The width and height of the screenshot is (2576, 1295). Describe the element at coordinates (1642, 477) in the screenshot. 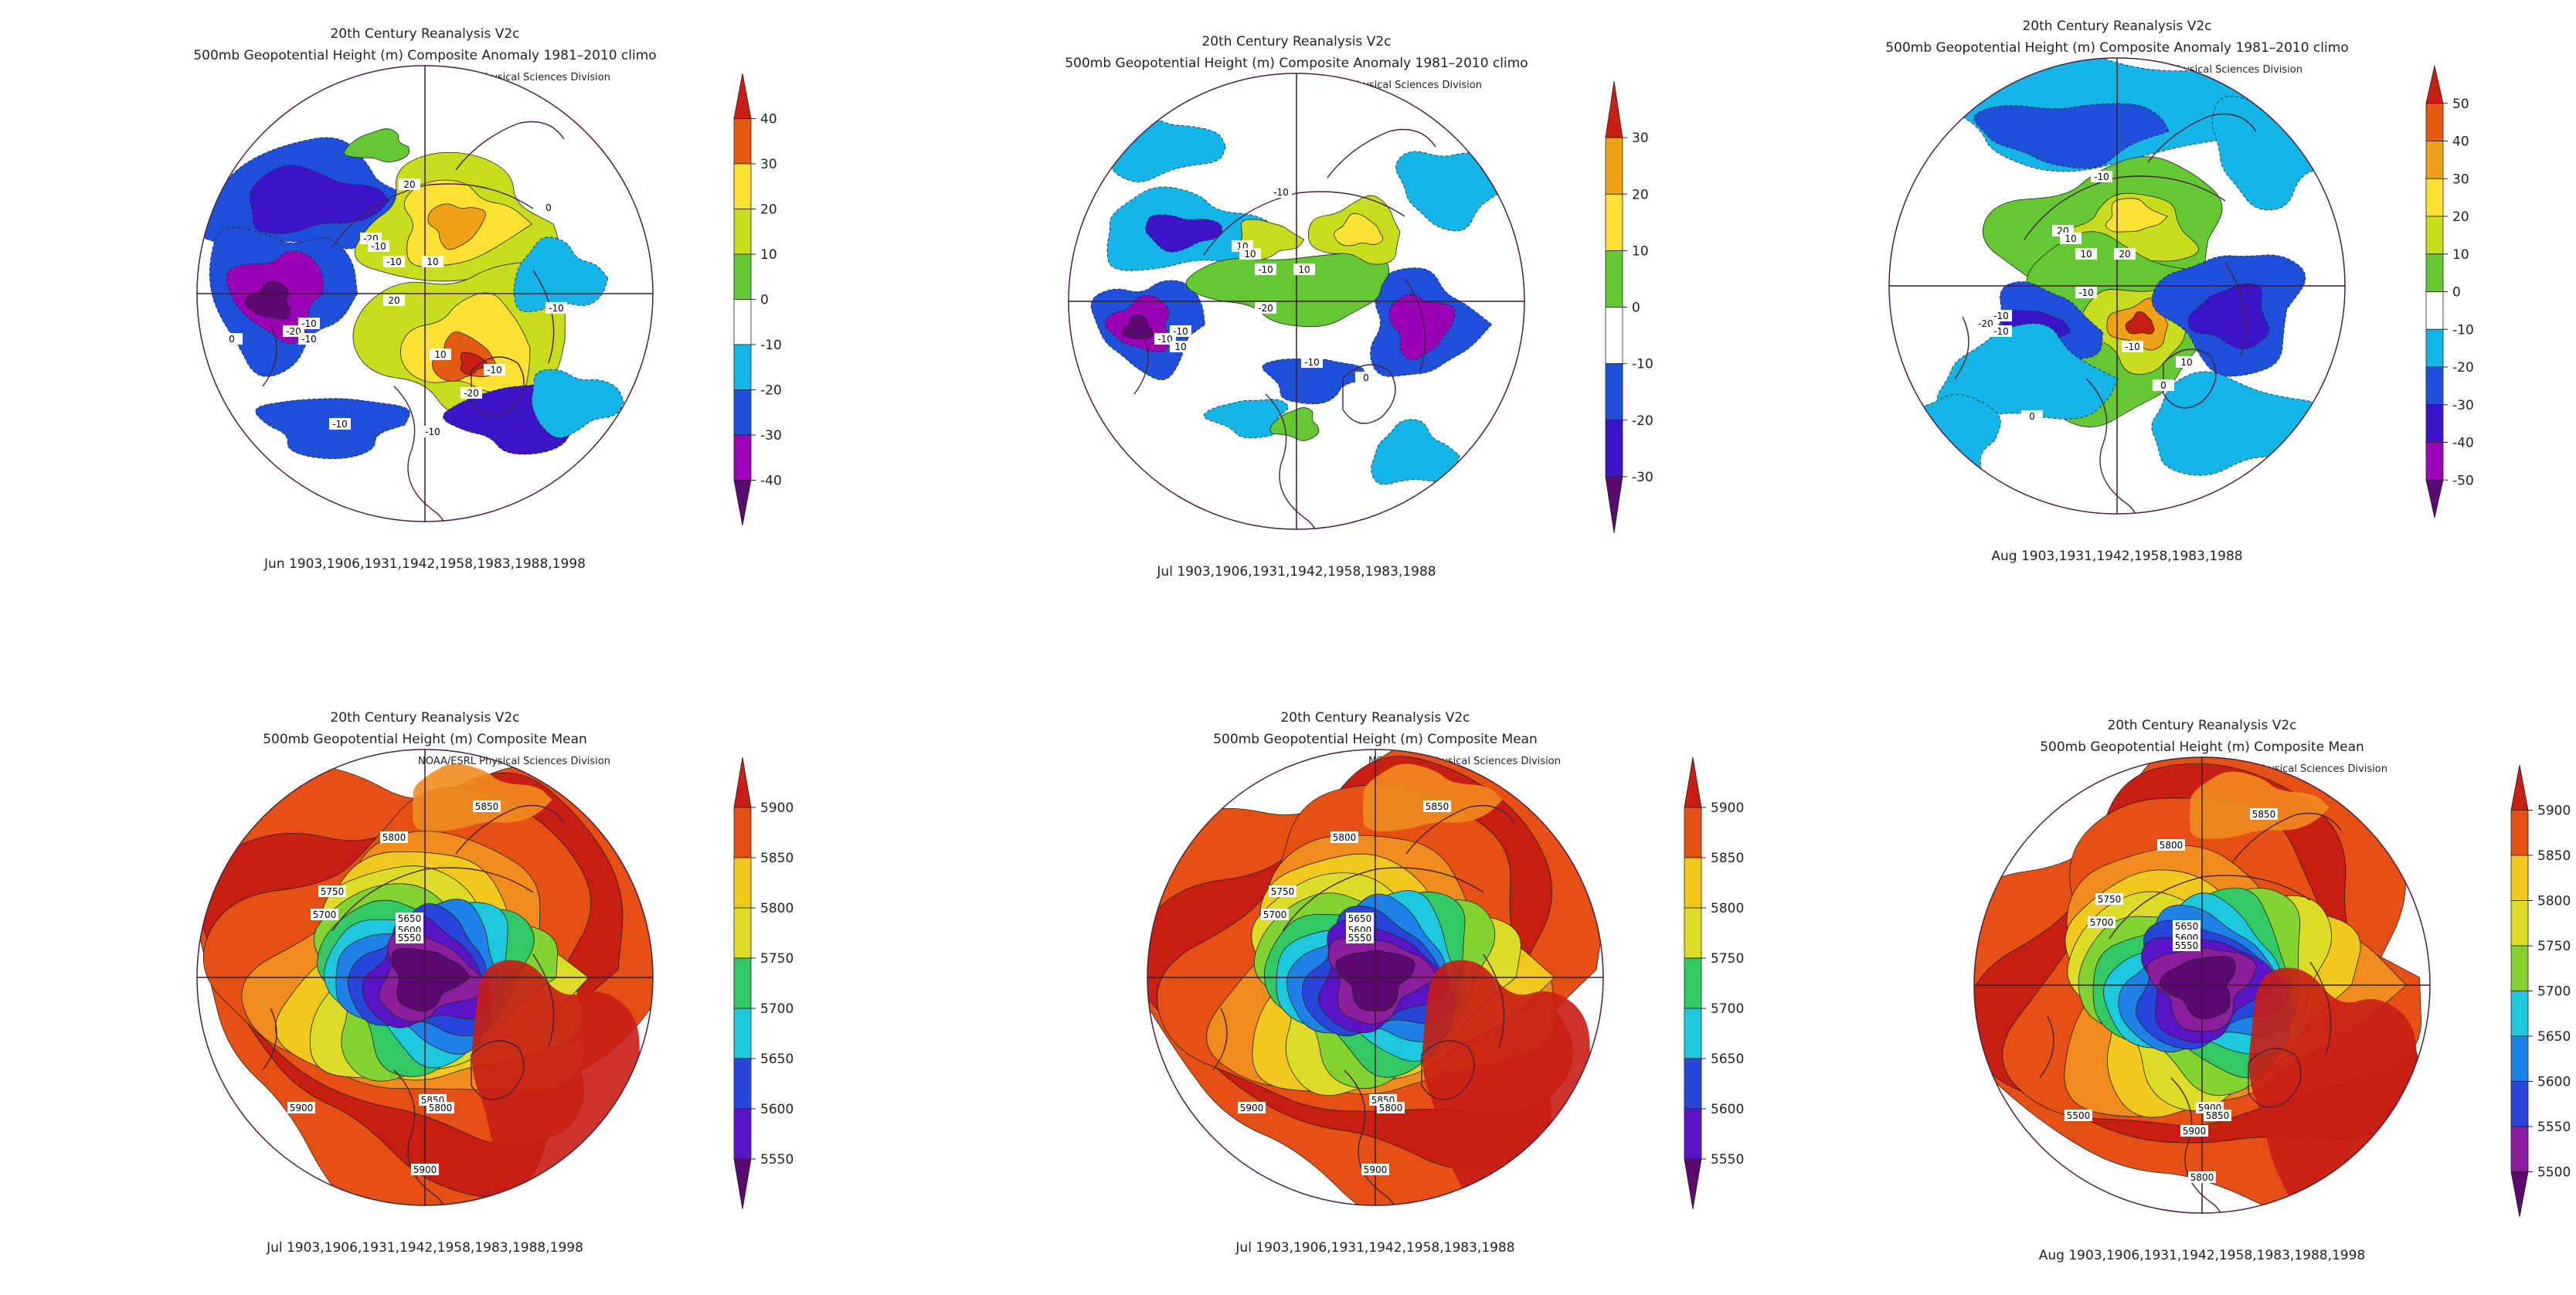

I see `colorbar-tick-label: -30` at that location.